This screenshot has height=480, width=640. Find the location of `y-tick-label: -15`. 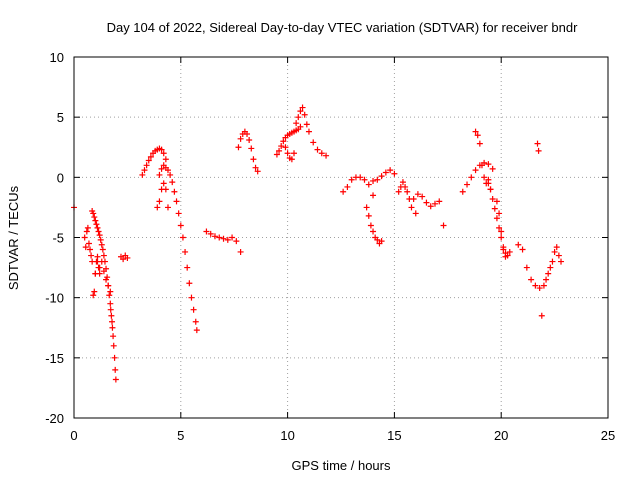

y-tick-label: -15 is located at coordinates (54, 358).